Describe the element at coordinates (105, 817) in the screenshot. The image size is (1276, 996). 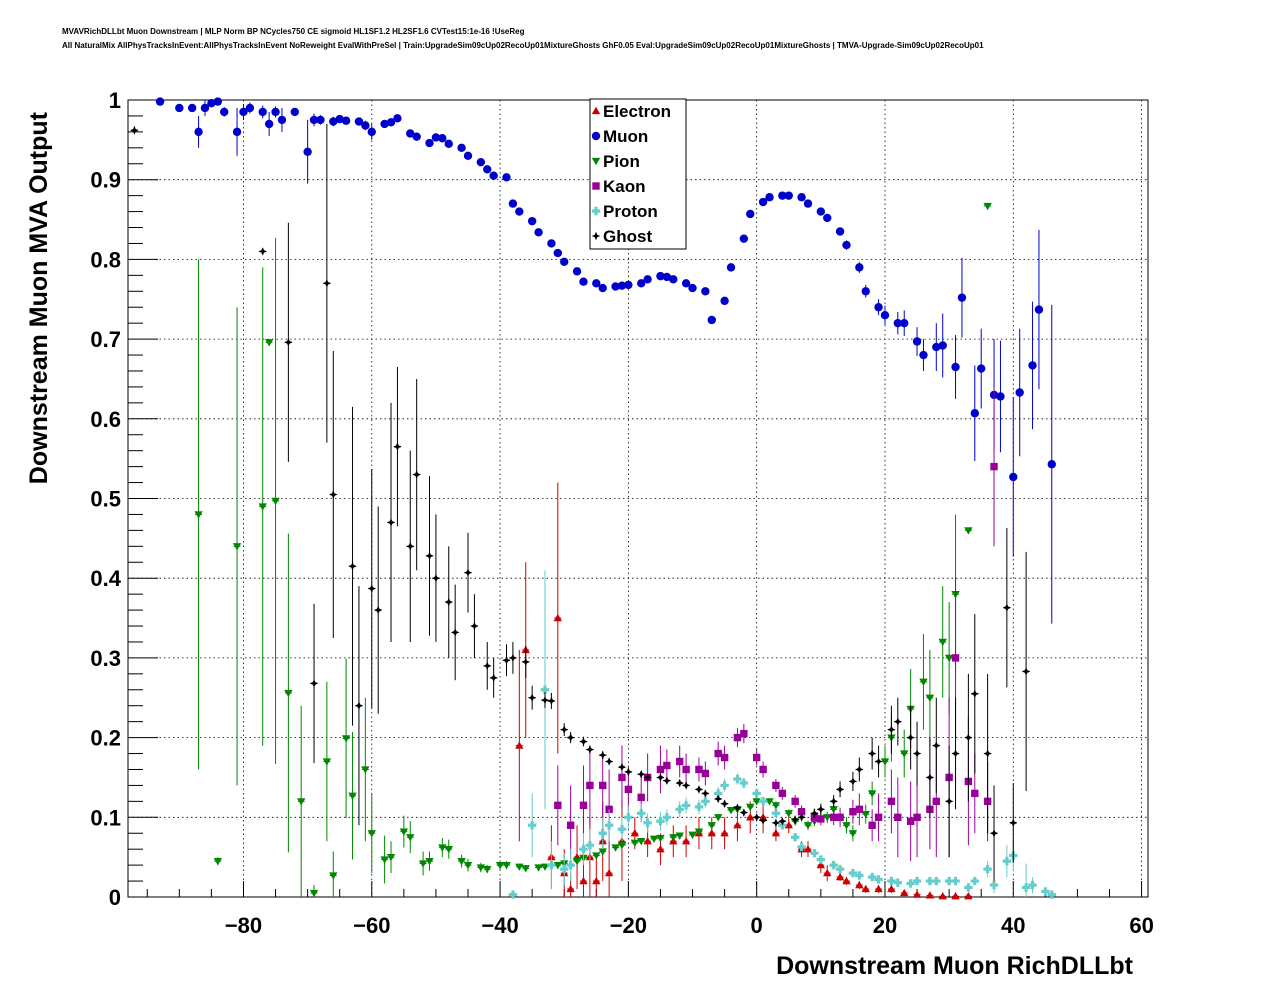
I see `y-tick-label: 0.1` at that location.